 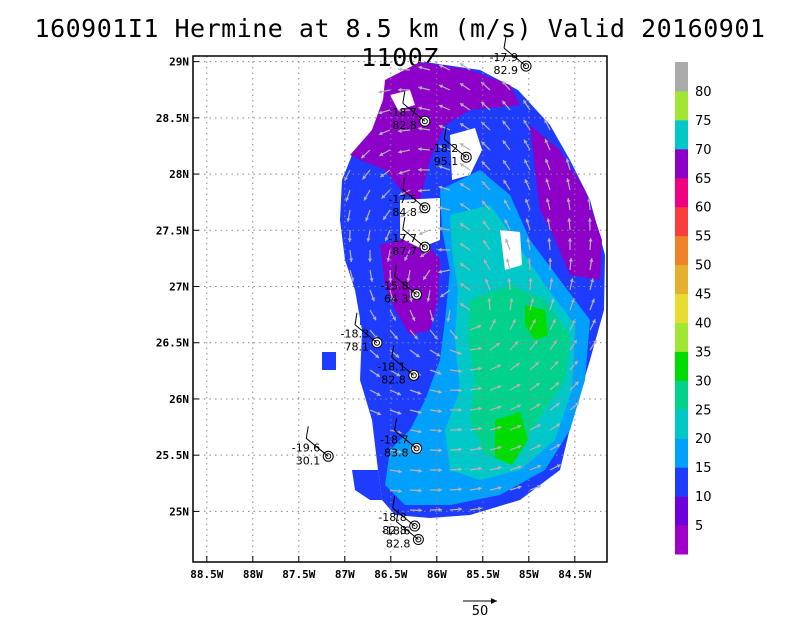 What do you see at coordinates (480, 611) in the screenshot?
I see `reference-vector-label: 50` at bounding box center [480, 611].